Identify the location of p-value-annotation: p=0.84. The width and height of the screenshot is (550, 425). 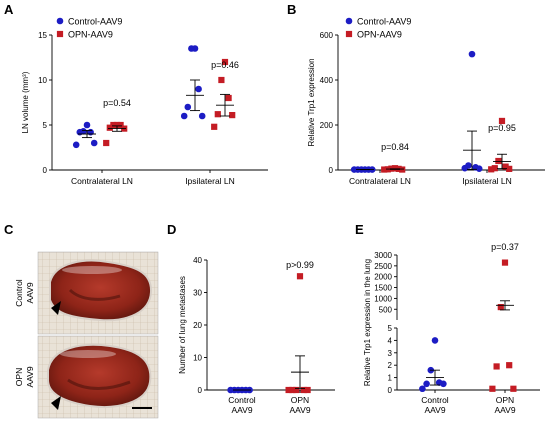
(395, 147).